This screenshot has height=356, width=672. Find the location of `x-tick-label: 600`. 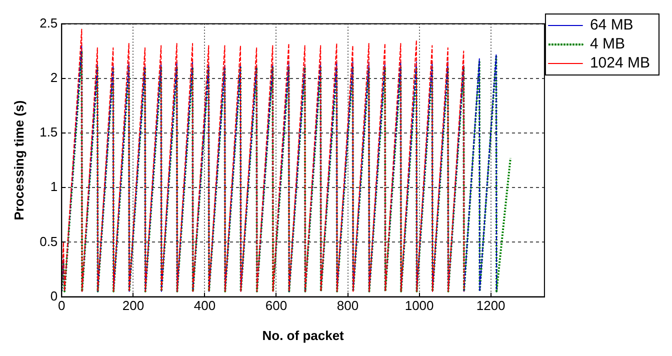

x-tick-label: 600 is located at coordinates (276, 306).